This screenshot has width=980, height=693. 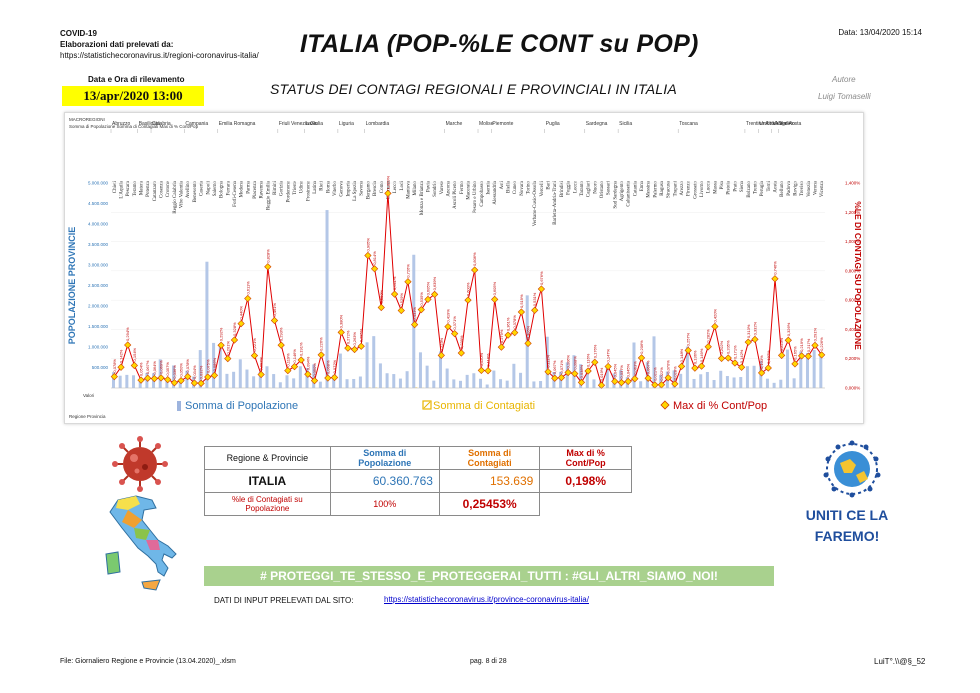 What do you see at coordinates (141, 543) in the screenshot?
I see `italy-map-icon` at bounding box center [141, 543].